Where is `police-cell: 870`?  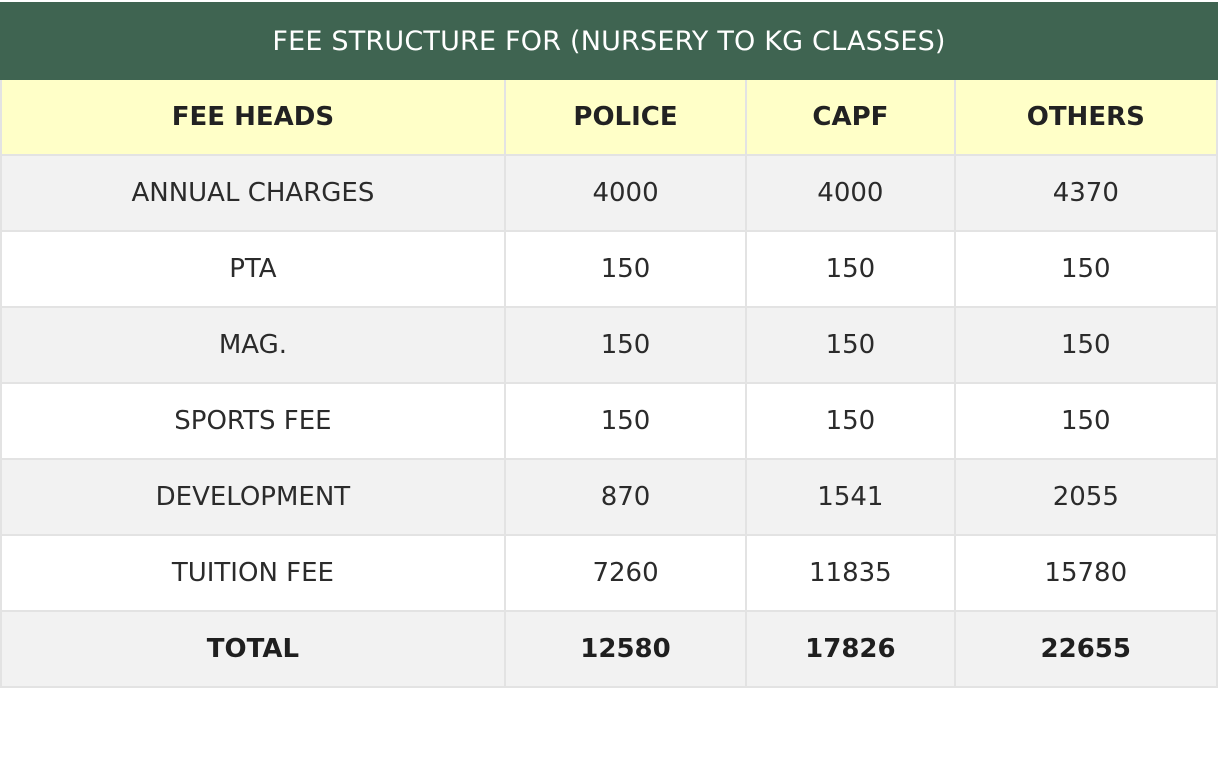
police-cell: 870 is located at coordinates (625, 497).